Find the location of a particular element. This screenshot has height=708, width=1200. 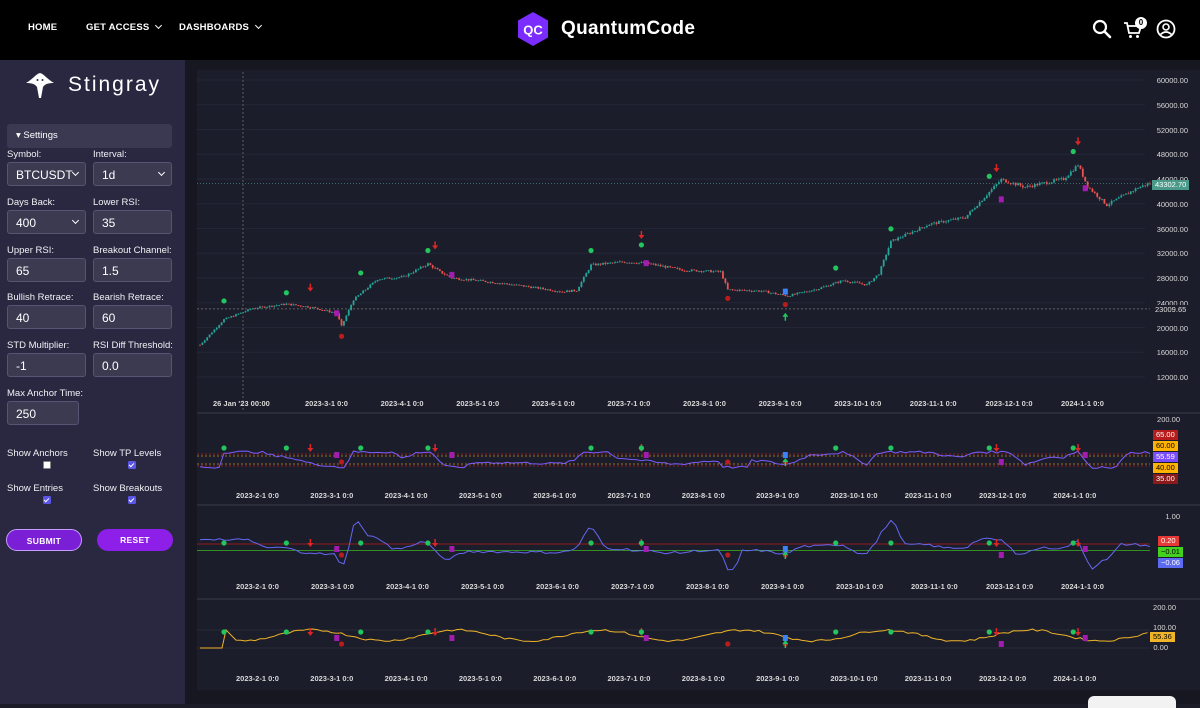

bullish-retrace-input: 40 is located at coordinates (46, 317).